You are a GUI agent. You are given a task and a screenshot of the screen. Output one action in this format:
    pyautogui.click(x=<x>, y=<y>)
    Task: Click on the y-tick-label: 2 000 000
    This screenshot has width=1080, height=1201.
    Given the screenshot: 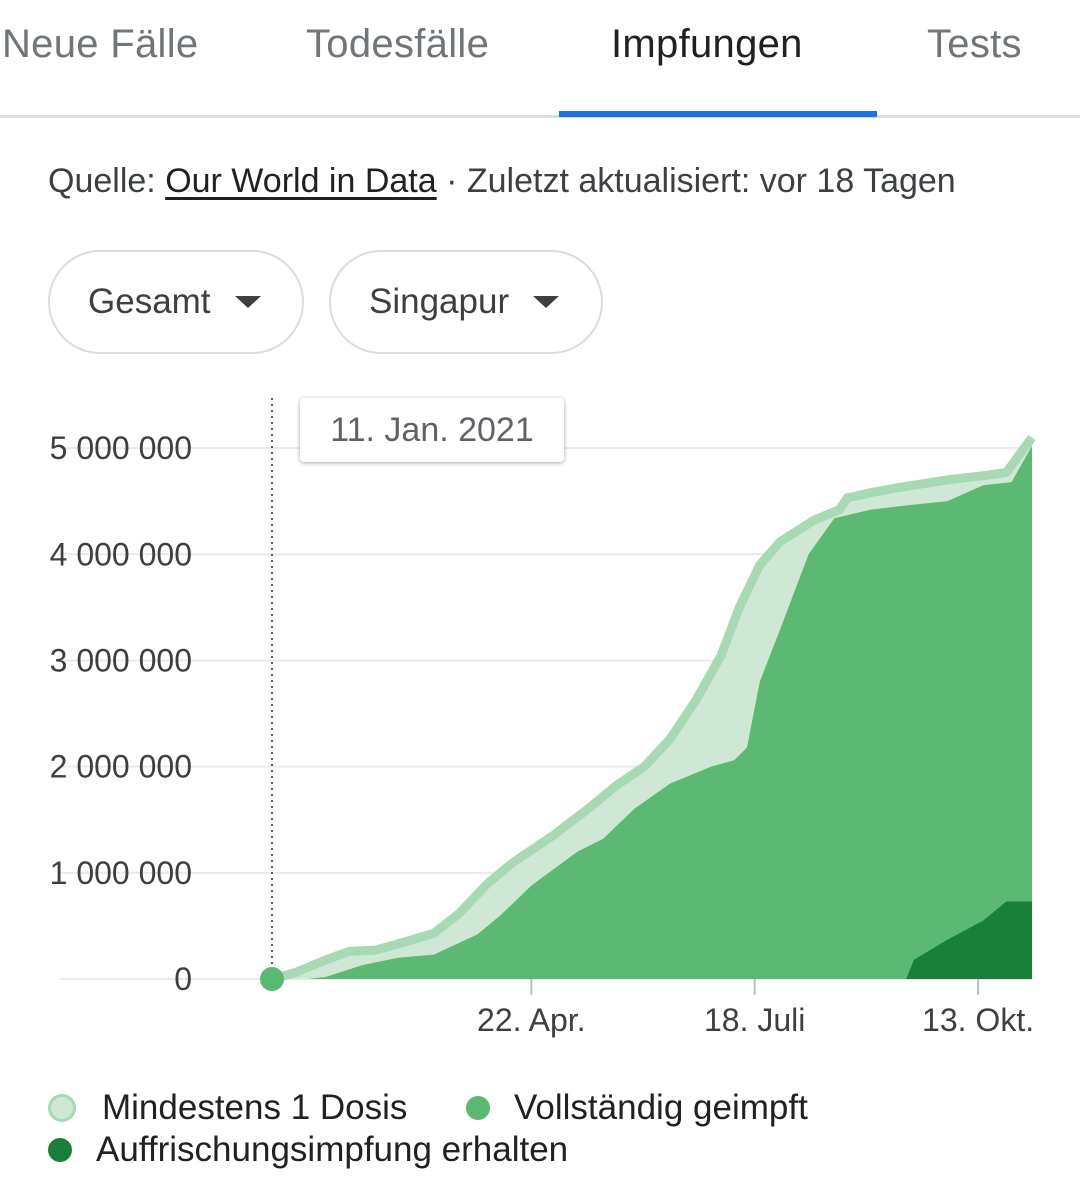 What is the action you would take?
    pyautogui.click(x=121, y=767)
    